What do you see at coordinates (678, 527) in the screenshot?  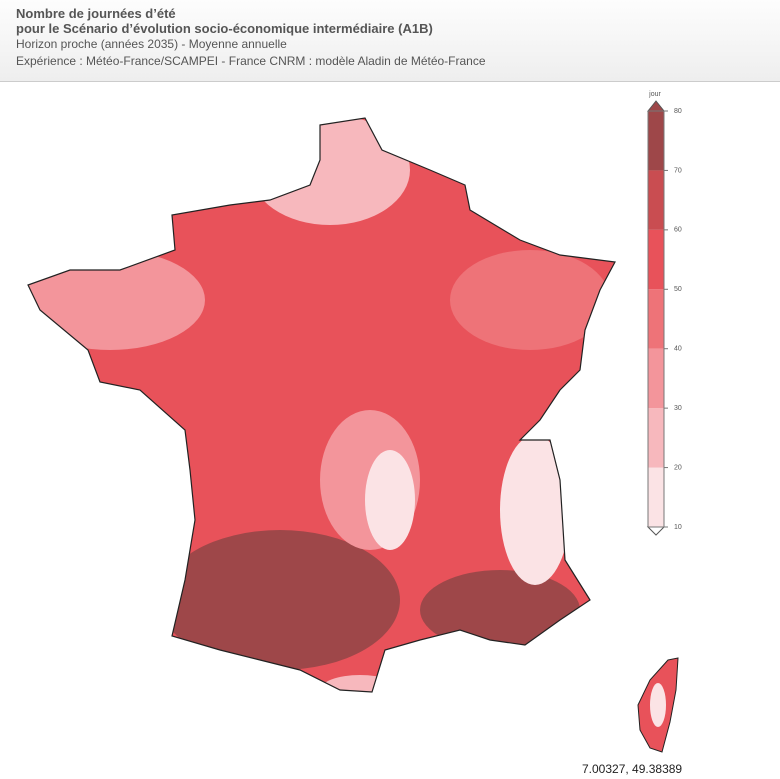 I see `legend-tick-label: 10` at bounding box center [678, 527].